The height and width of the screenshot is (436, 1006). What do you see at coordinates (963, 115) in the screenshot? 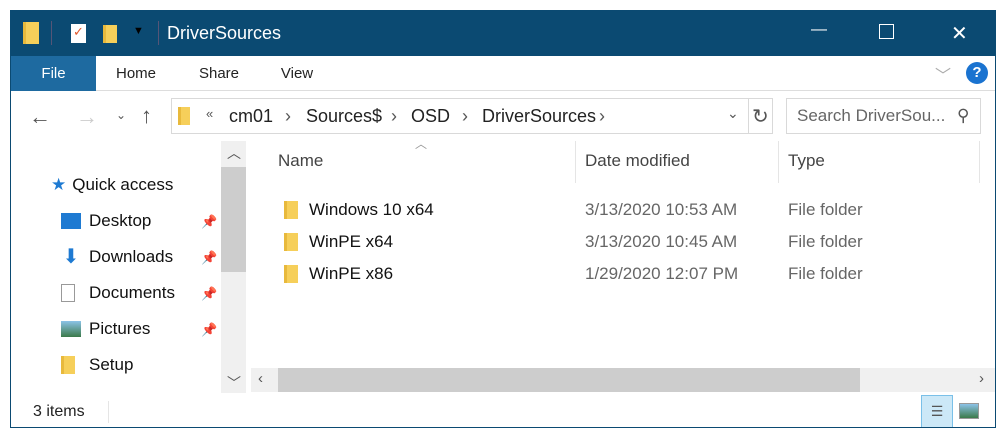
I see `search-icon: ⚲` at bounding box center [963, 115].